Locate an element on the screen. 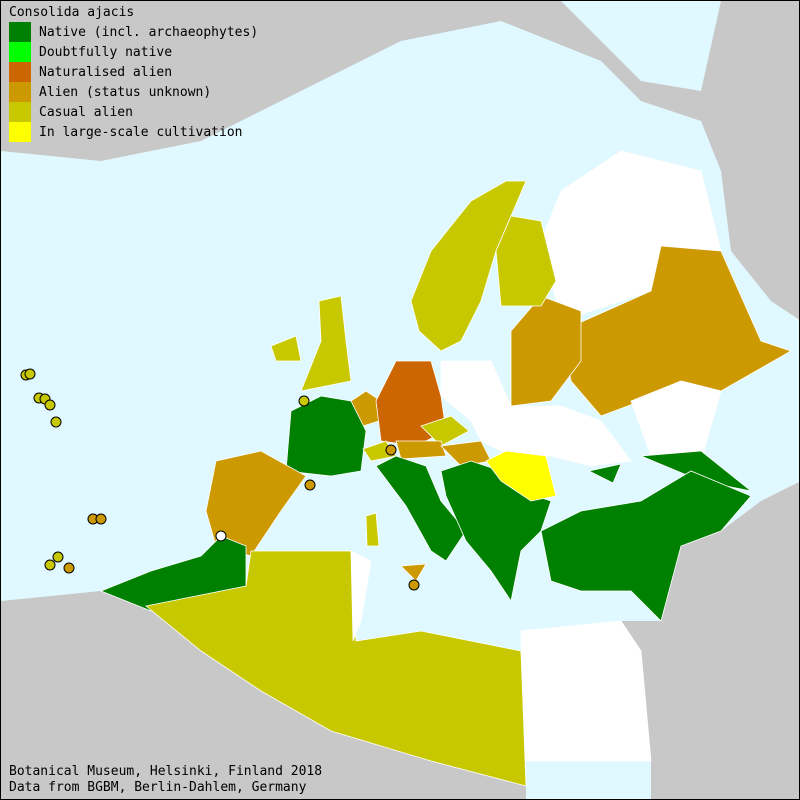 Image resolution: width=800 pixels, height=800 pixels. legend-item: Doubtfully native is located at coordinates (133, 52).